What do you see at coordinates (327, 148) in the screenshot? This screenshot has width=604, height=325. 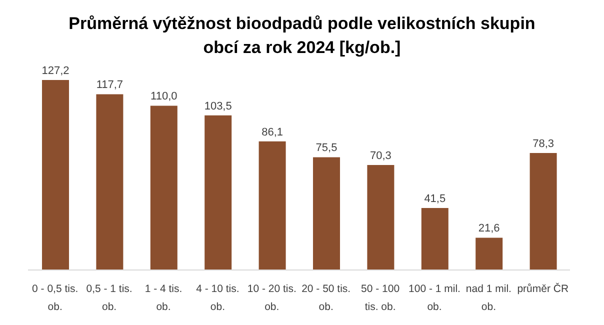 I see `data-label: 75,5` at bounding box center [327, 148].